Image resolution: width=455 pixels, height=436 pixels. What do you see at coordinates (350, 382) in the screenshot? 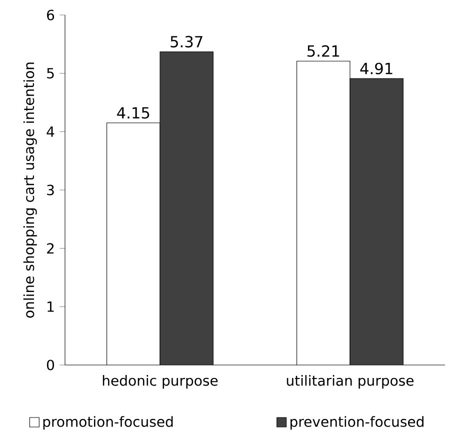
I see `x-tick-label: utilitarian purpose` at bounding box center [350, 382].